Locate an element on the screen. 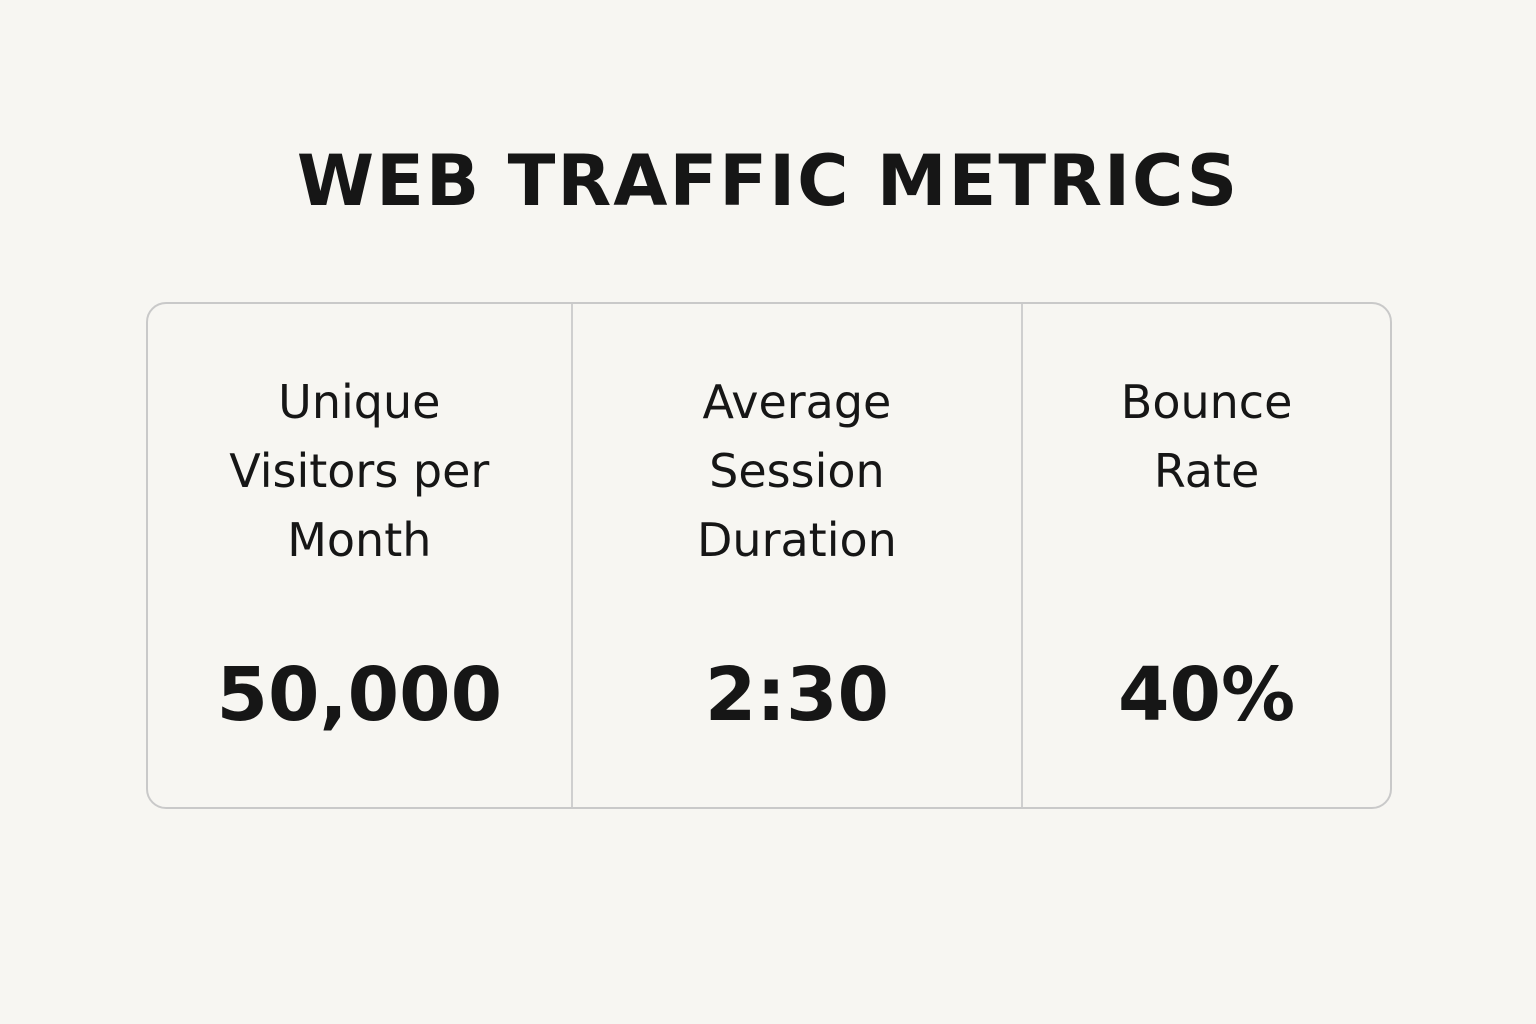  metric-column: Unique Visitors per Month 50,000 is located at coordinates (359, 555).